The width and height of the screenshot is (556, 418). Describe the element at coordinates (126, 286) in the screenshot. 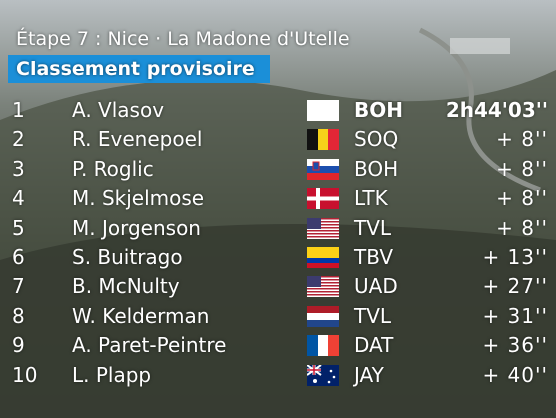

I see `rider-name: B. McNulty` at that location.